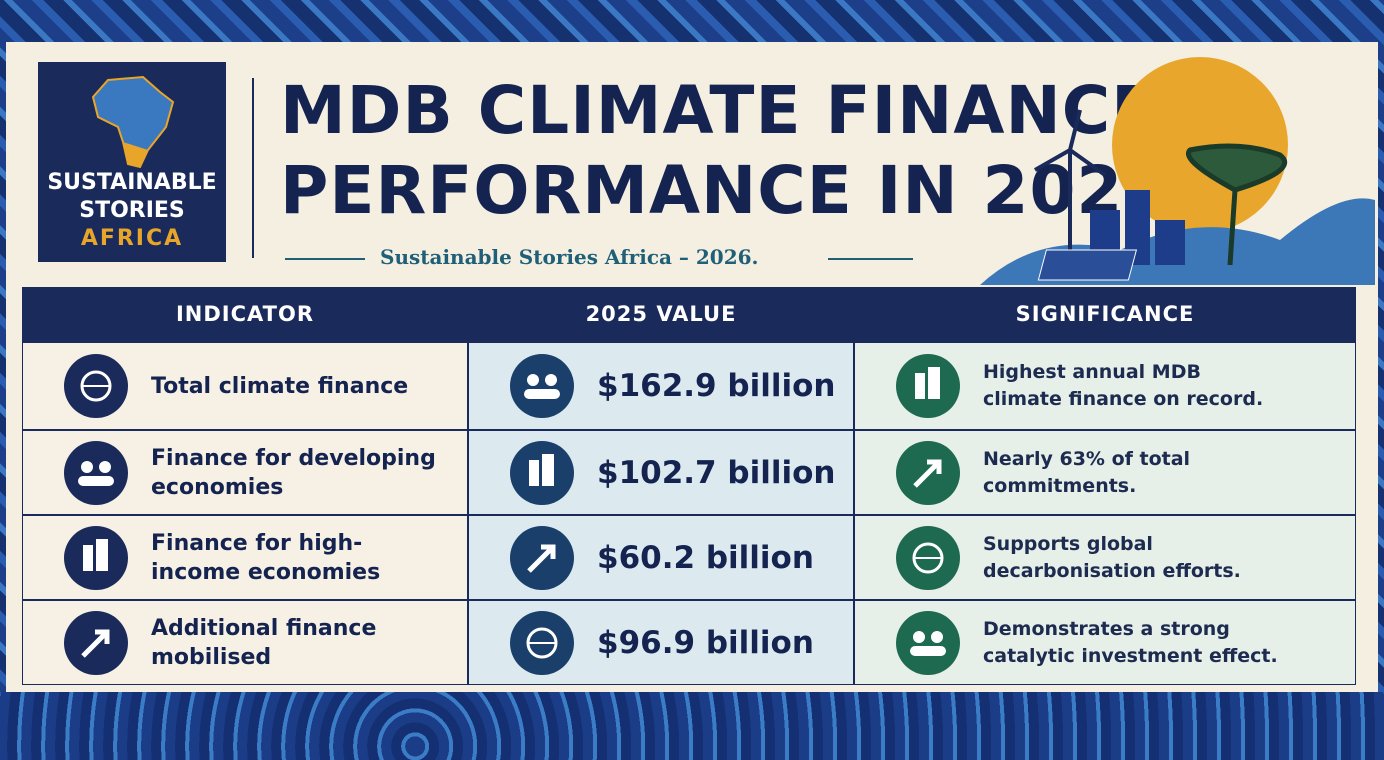 The width and height of the screenshot is (1384, 760). What do you see at coordinates (133, 122) in the screenshot?
I see `africa-map` at bounding box center [133, 122].